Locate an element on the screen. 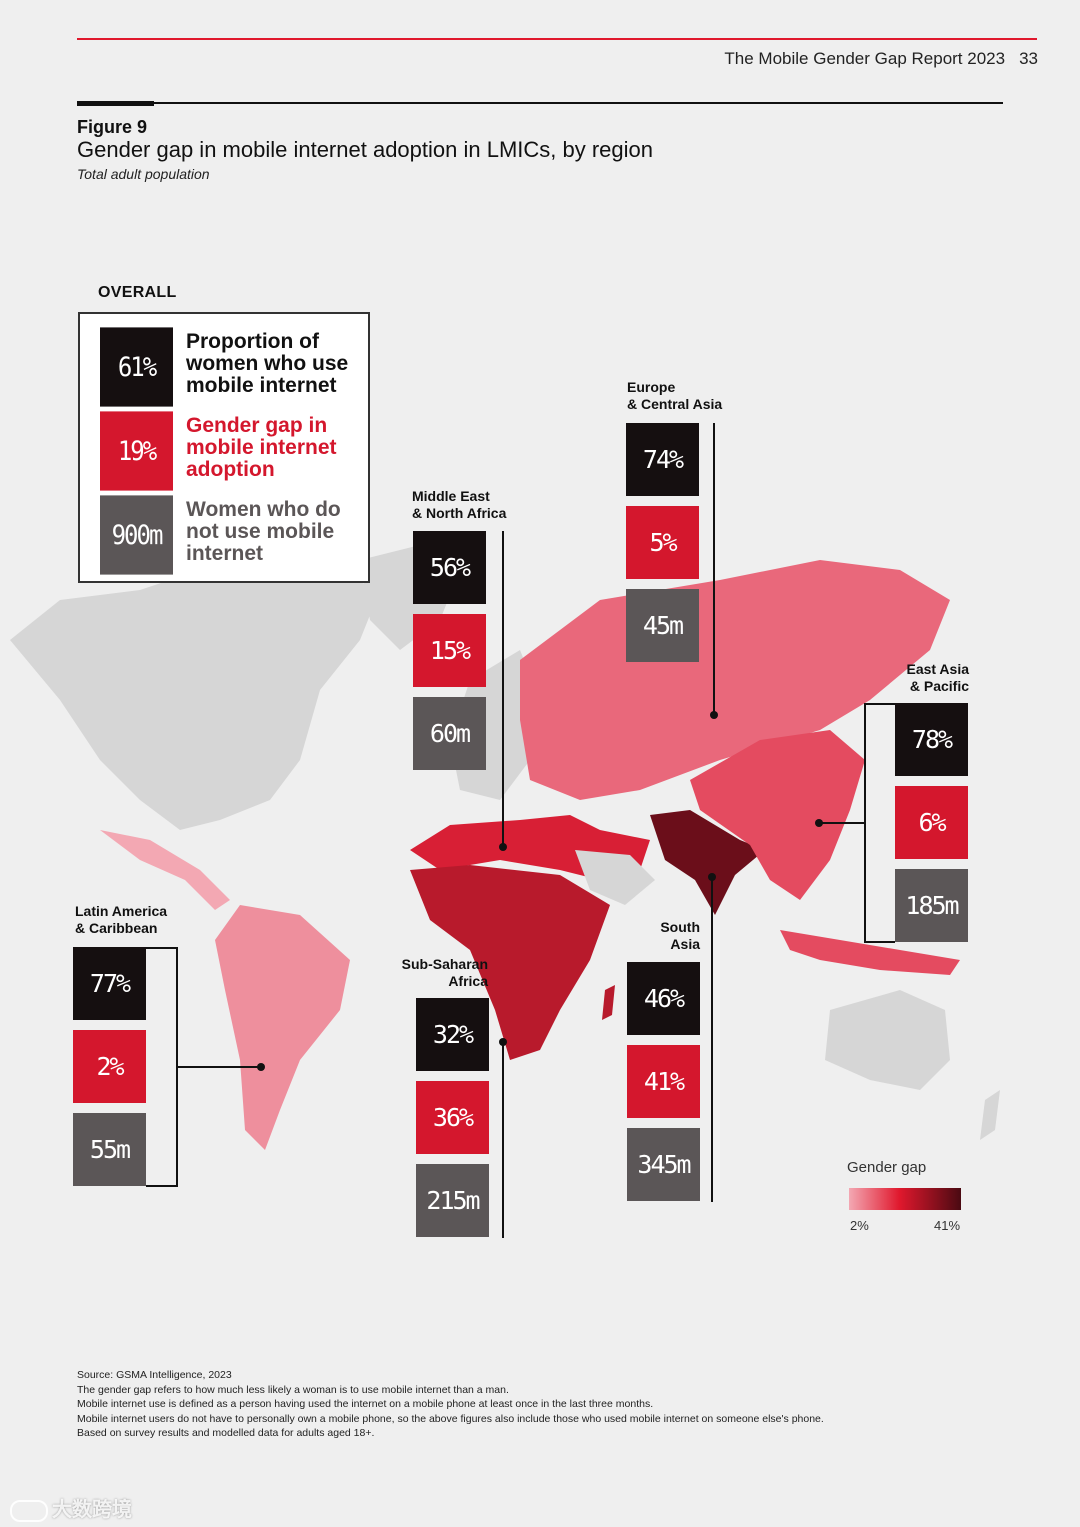 The image size is (1080, 1527). eap-gender-gap-tile: 6% is located at coordinates (931, 822).